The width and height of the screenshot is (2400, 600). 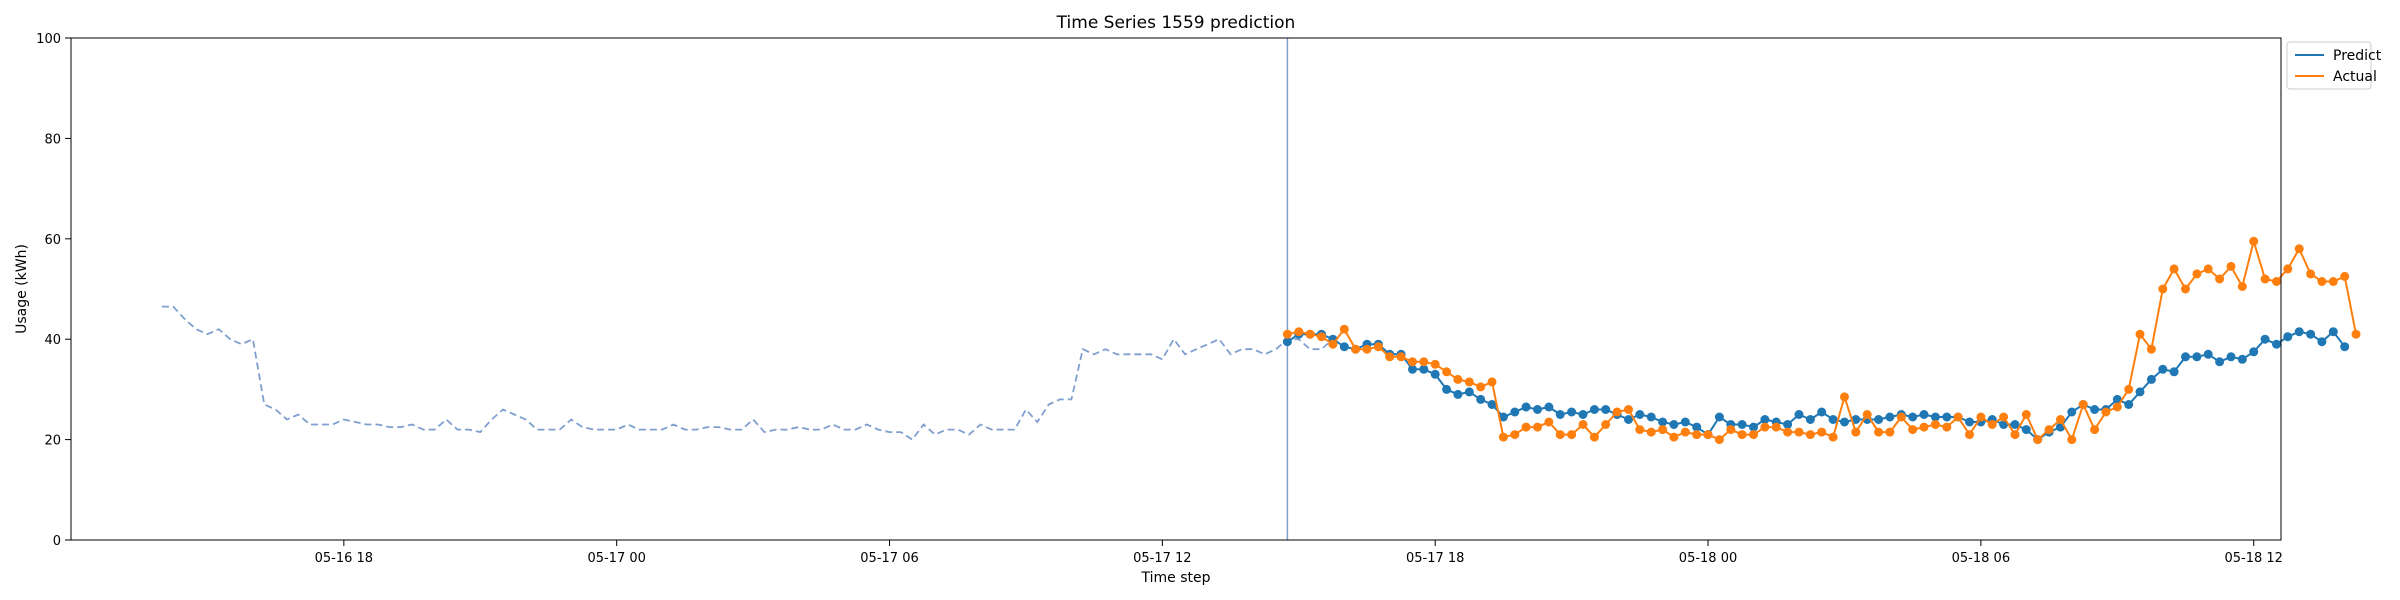 What do you see at coordinates (2357, 56) in the screenshot?
I see `legend-predict-label: Predict` at bounding box center [2357, 56].